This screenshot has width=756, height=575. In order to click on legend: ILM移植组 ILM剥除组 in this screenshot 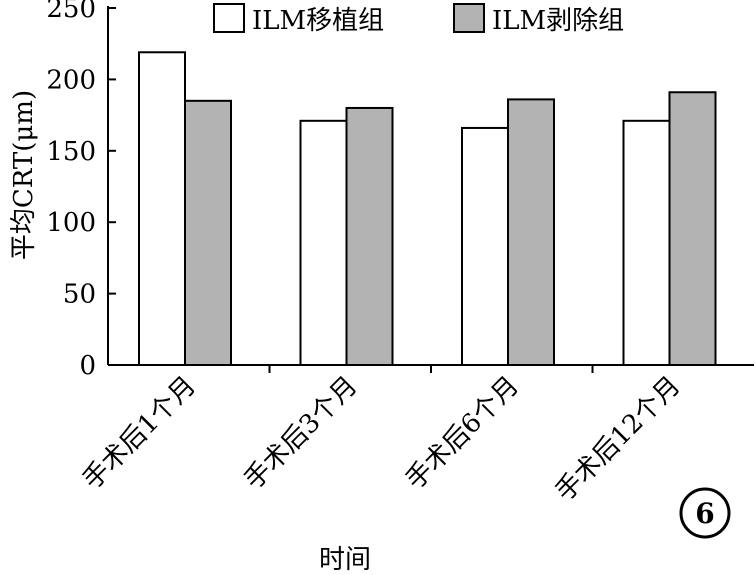, I will do `click(418, 19)`.